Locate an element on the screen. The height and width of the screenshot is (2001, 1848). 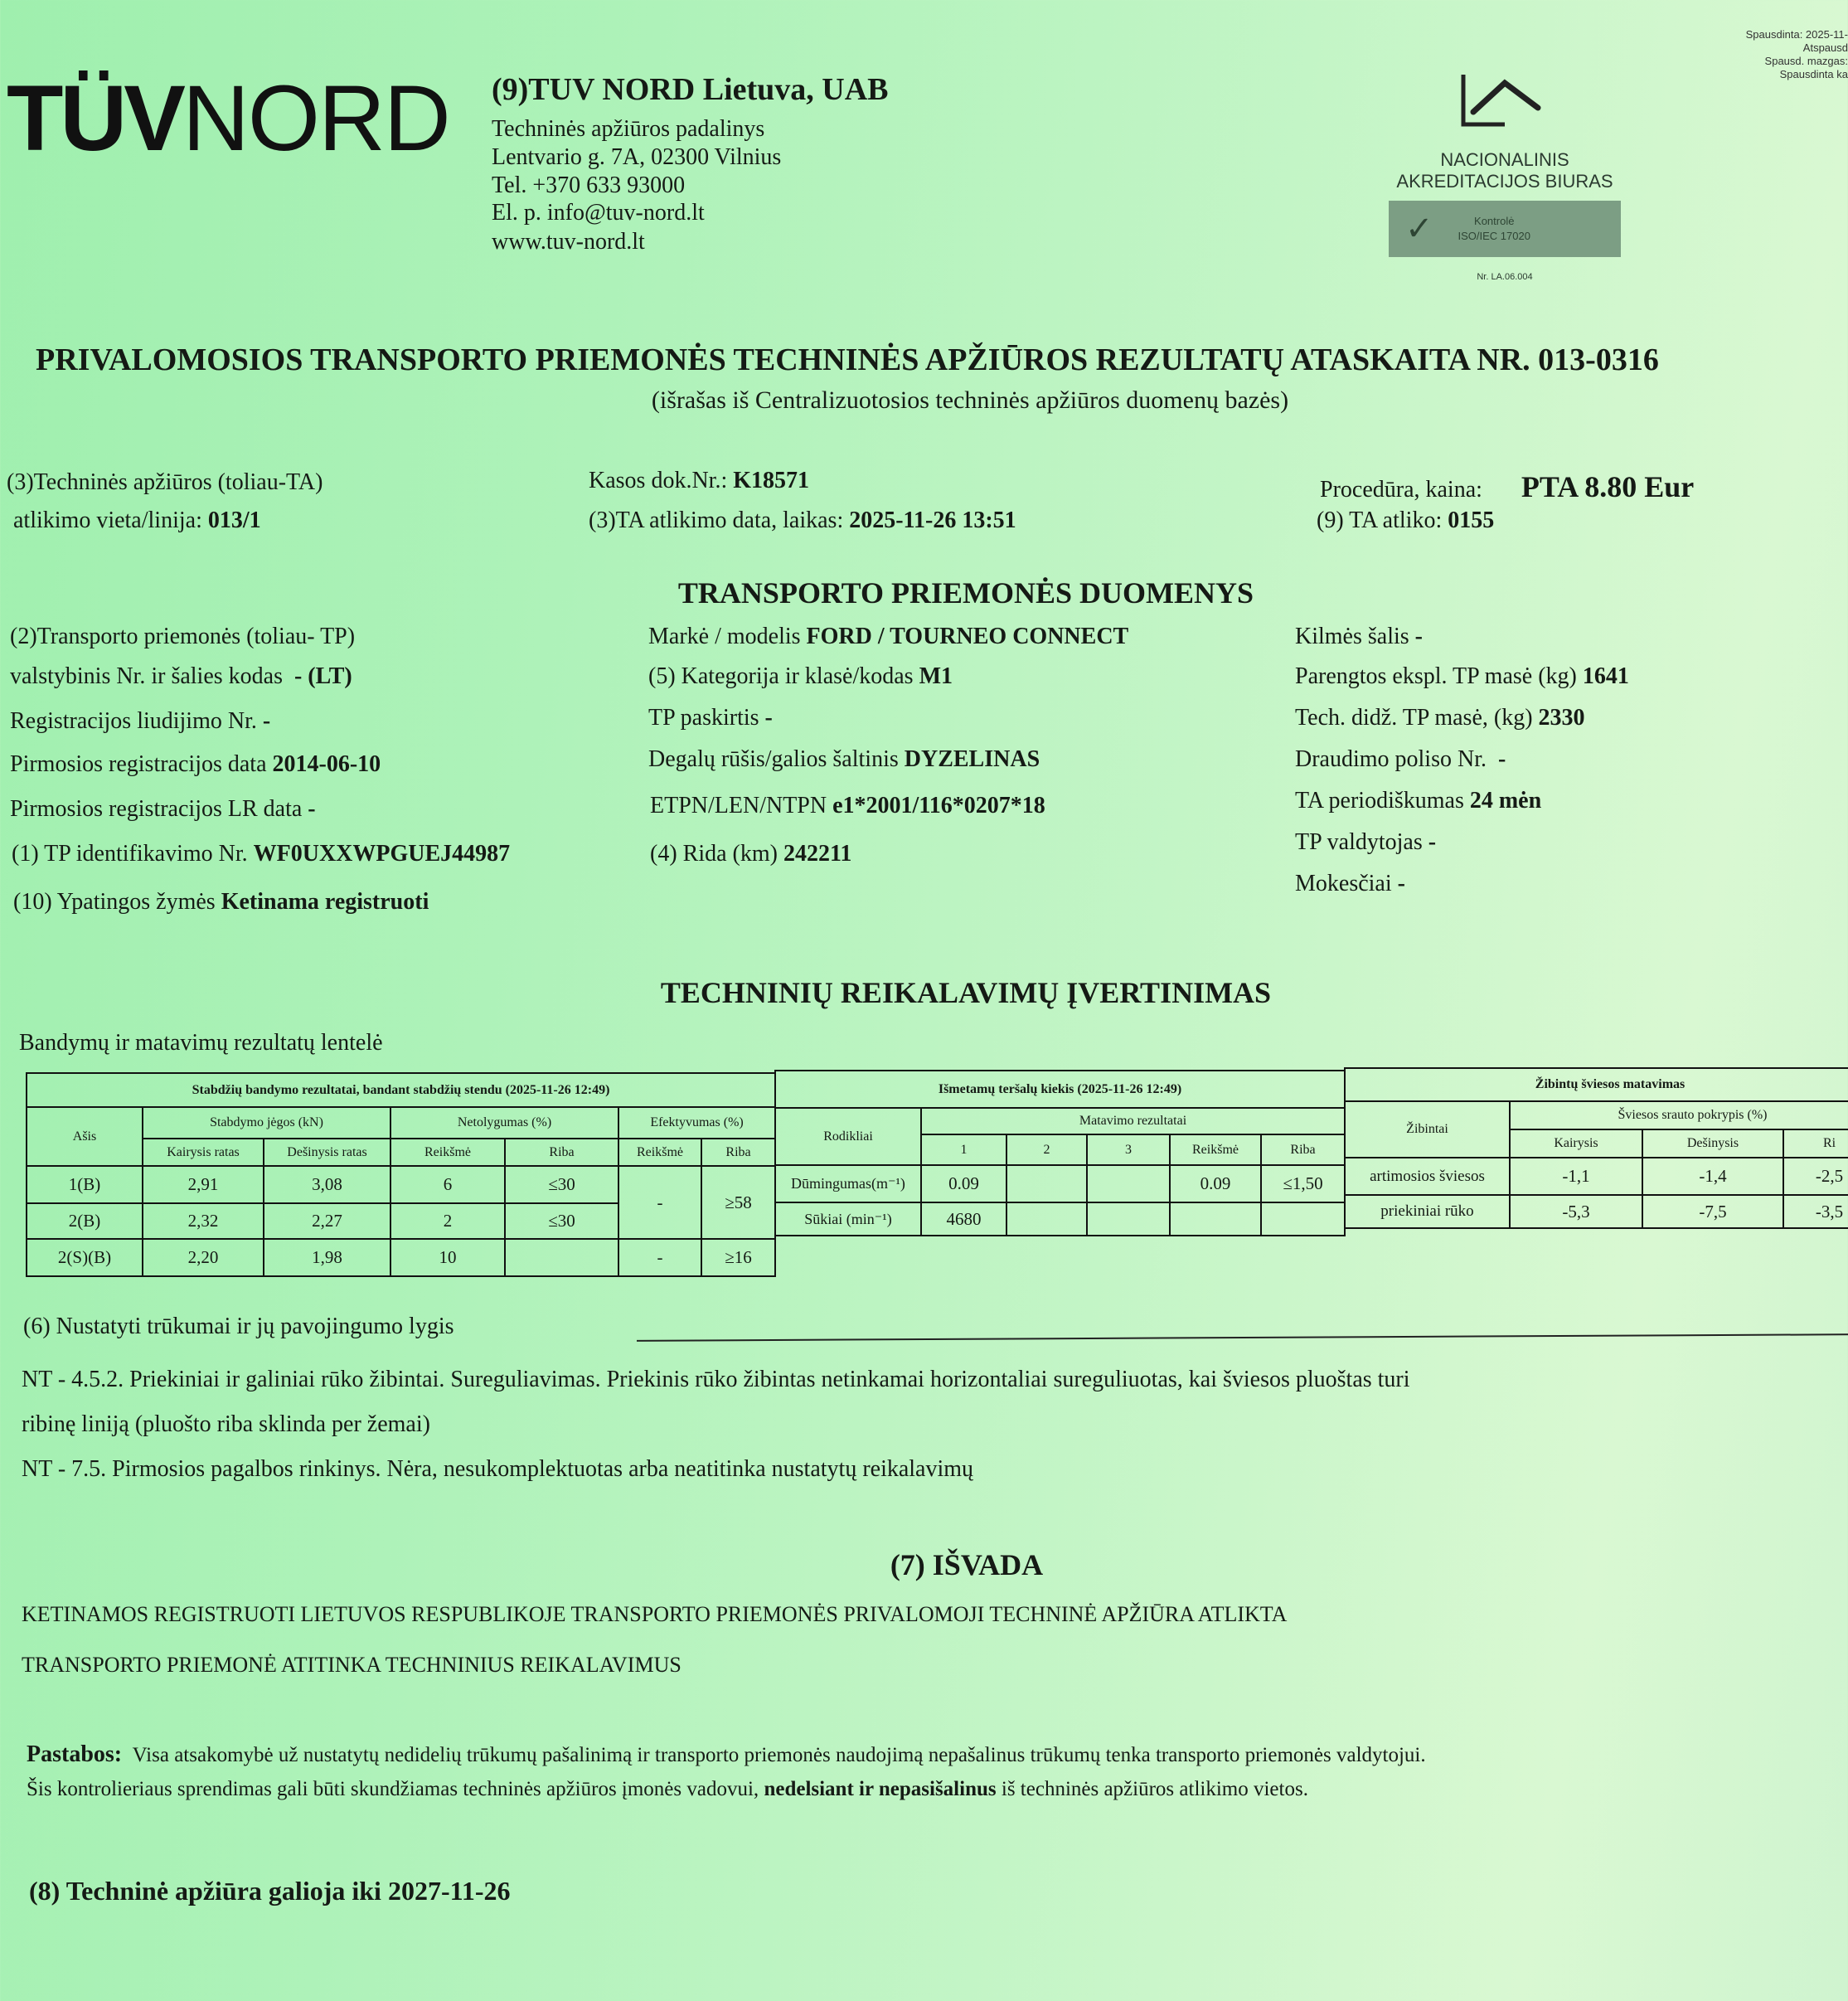
table-cell: 0.09 is located at coordinates (964, 1183).